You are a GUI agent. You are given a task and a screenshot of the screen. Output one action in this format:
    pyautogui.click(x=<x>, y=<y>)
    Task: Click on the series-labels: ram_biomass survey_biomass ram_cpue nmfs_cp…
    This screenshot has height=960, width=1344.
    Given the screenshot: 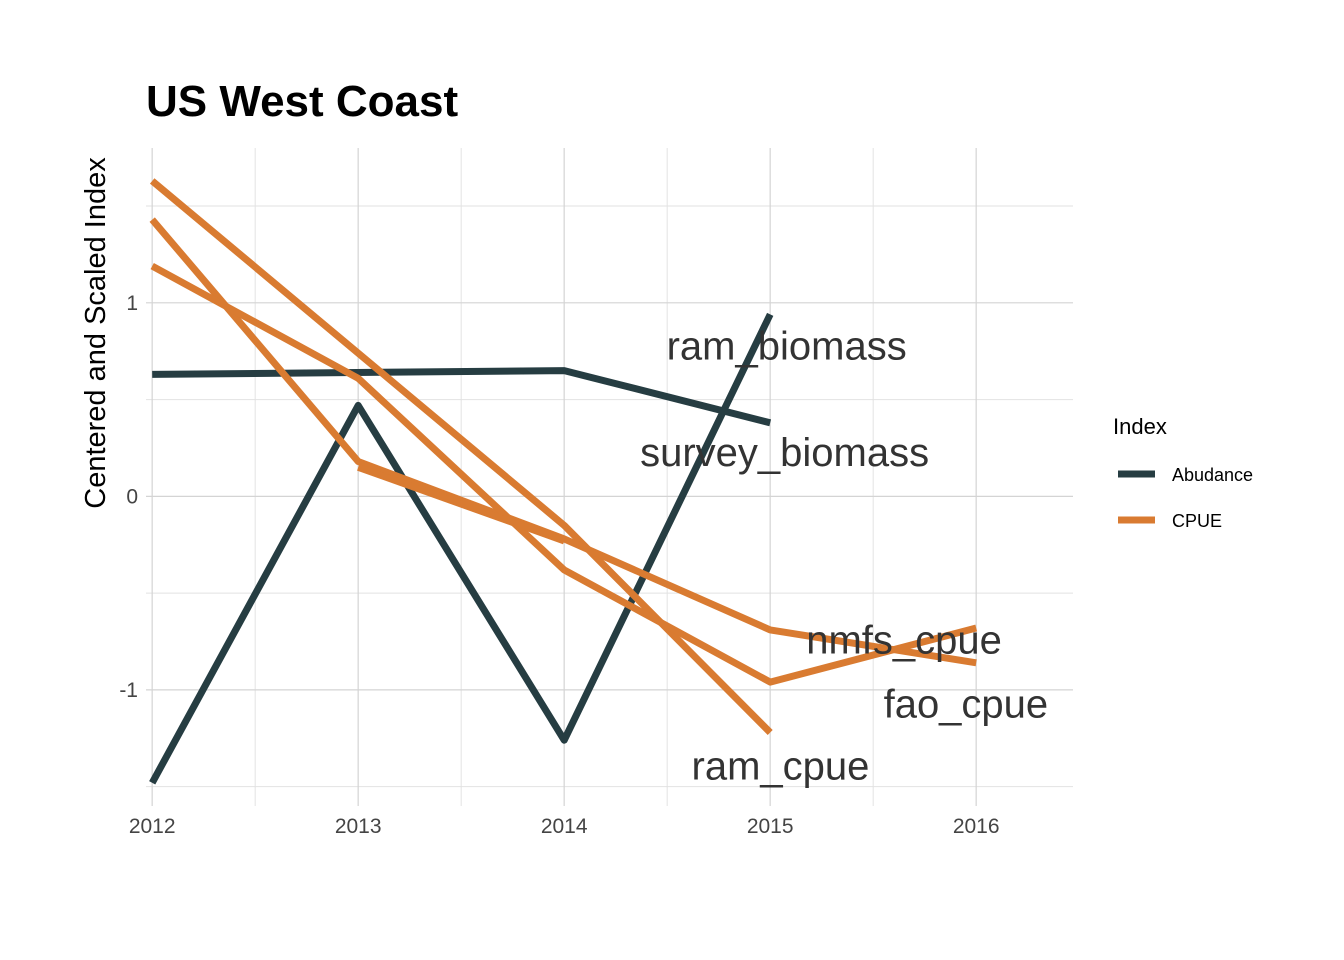 What is the action you would take?
    pyautogui.click(x=844, y=556)
    